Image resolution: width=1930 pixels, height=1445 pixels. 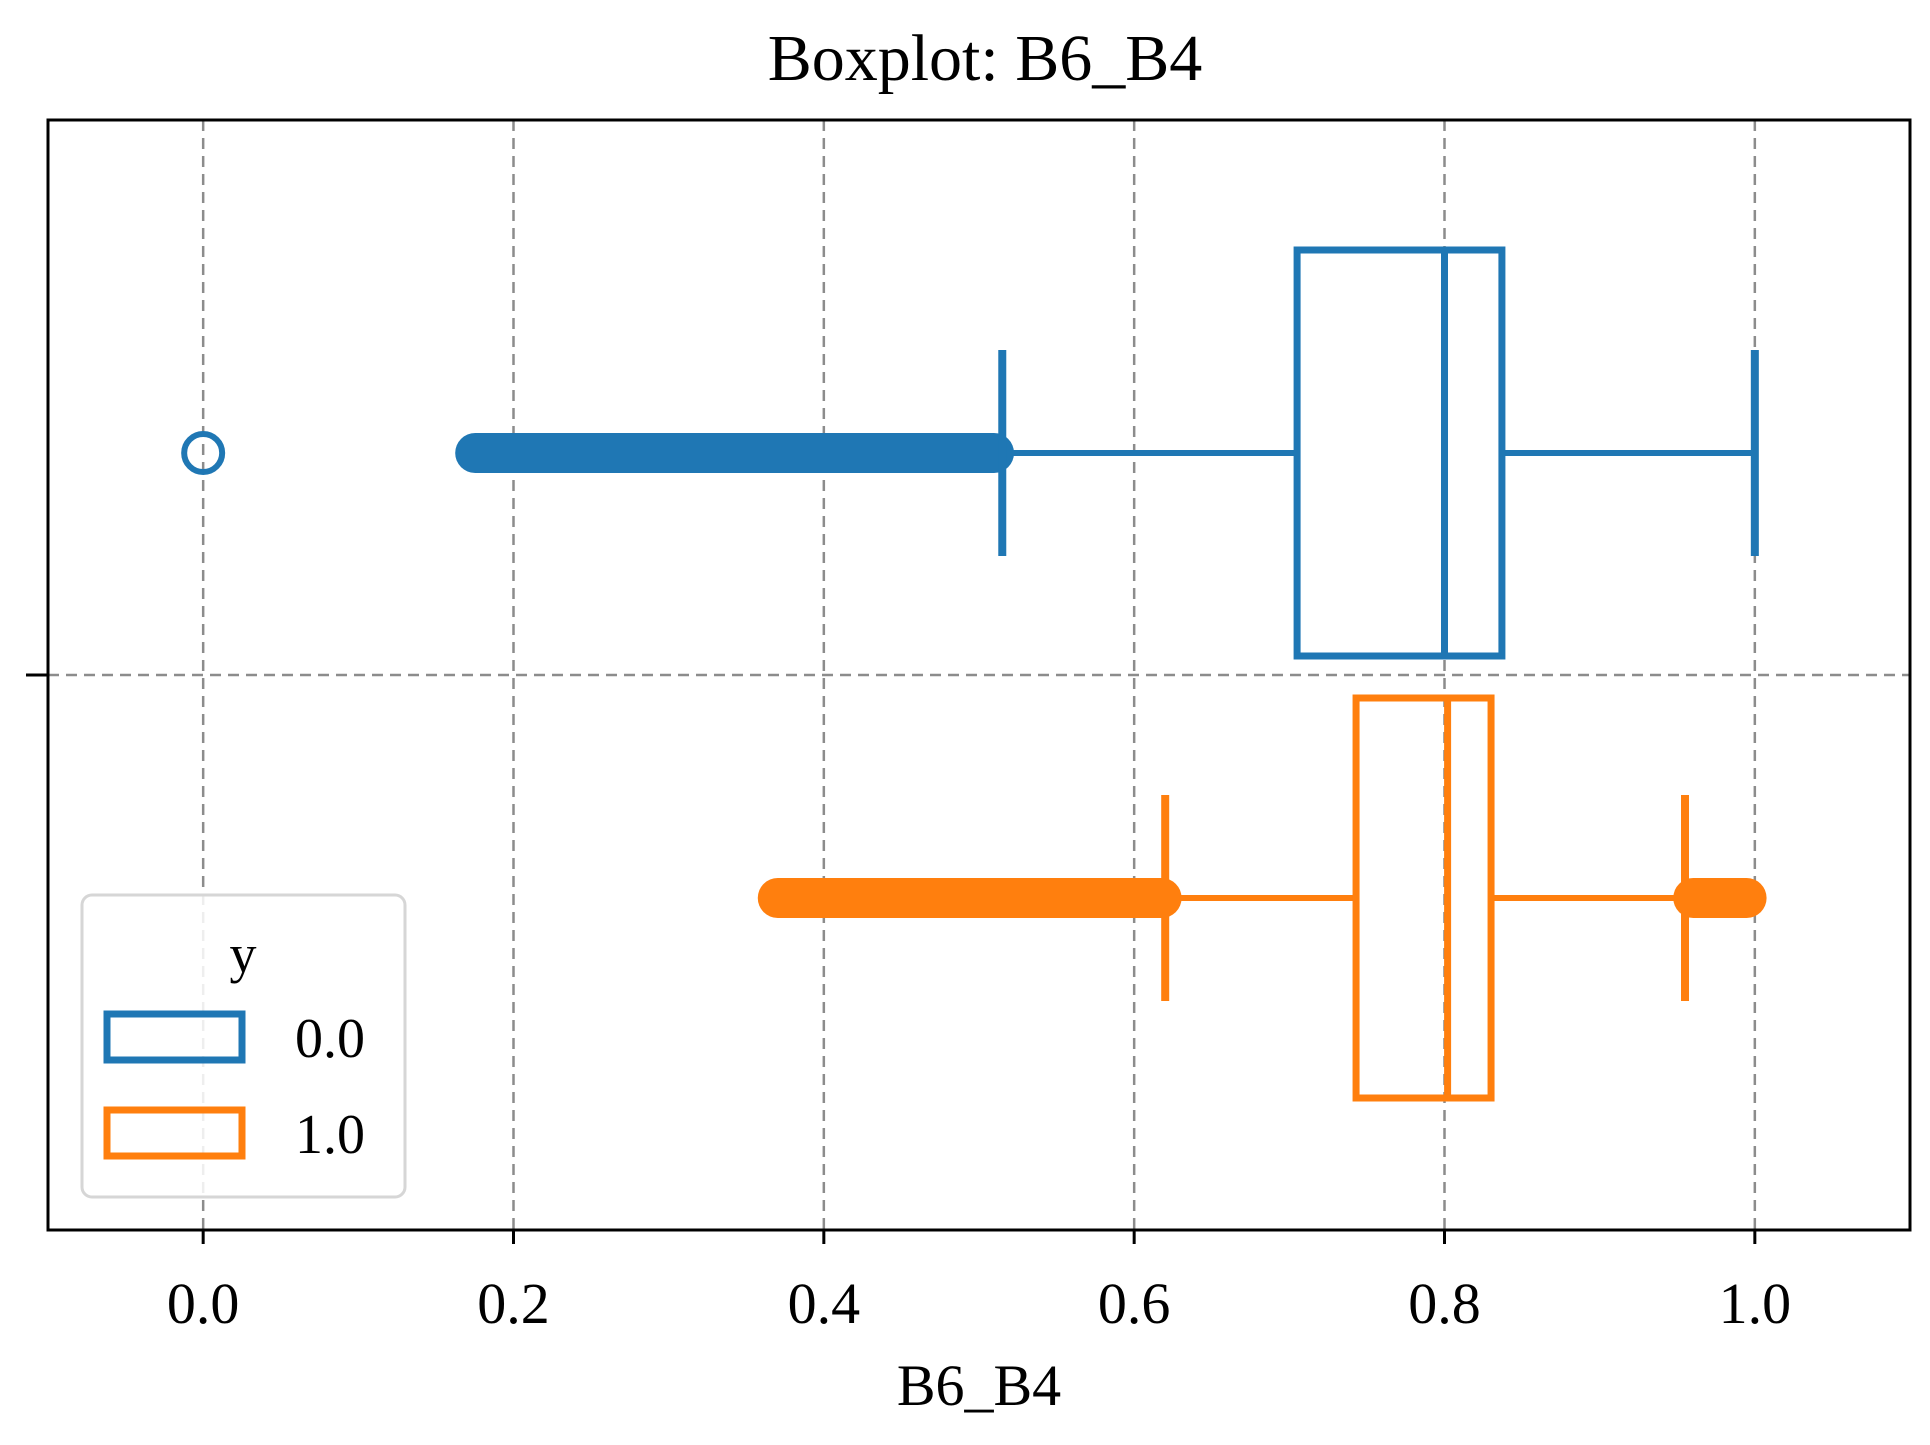 I want to click on x-tick-label: 1.0, so click(x=1755, y=1303).